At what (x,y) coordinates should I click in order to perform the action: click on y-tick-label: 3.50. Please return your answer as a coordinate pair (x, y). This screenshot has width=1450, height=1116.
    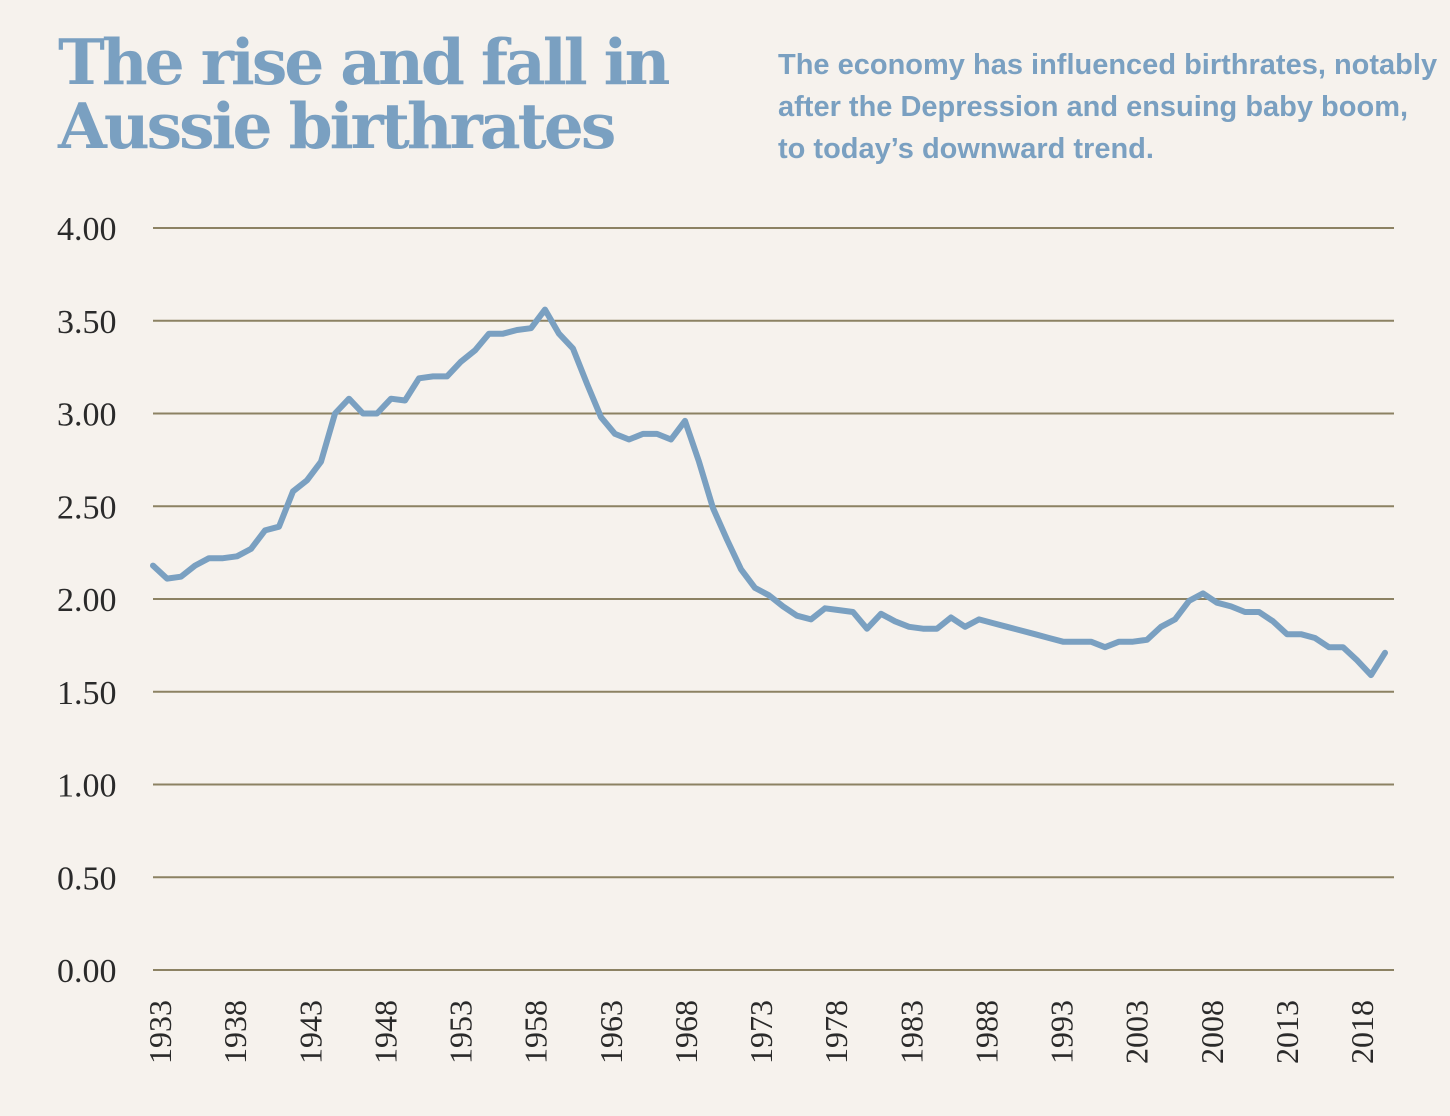
    Looking at the image, I should click on (87, 322).